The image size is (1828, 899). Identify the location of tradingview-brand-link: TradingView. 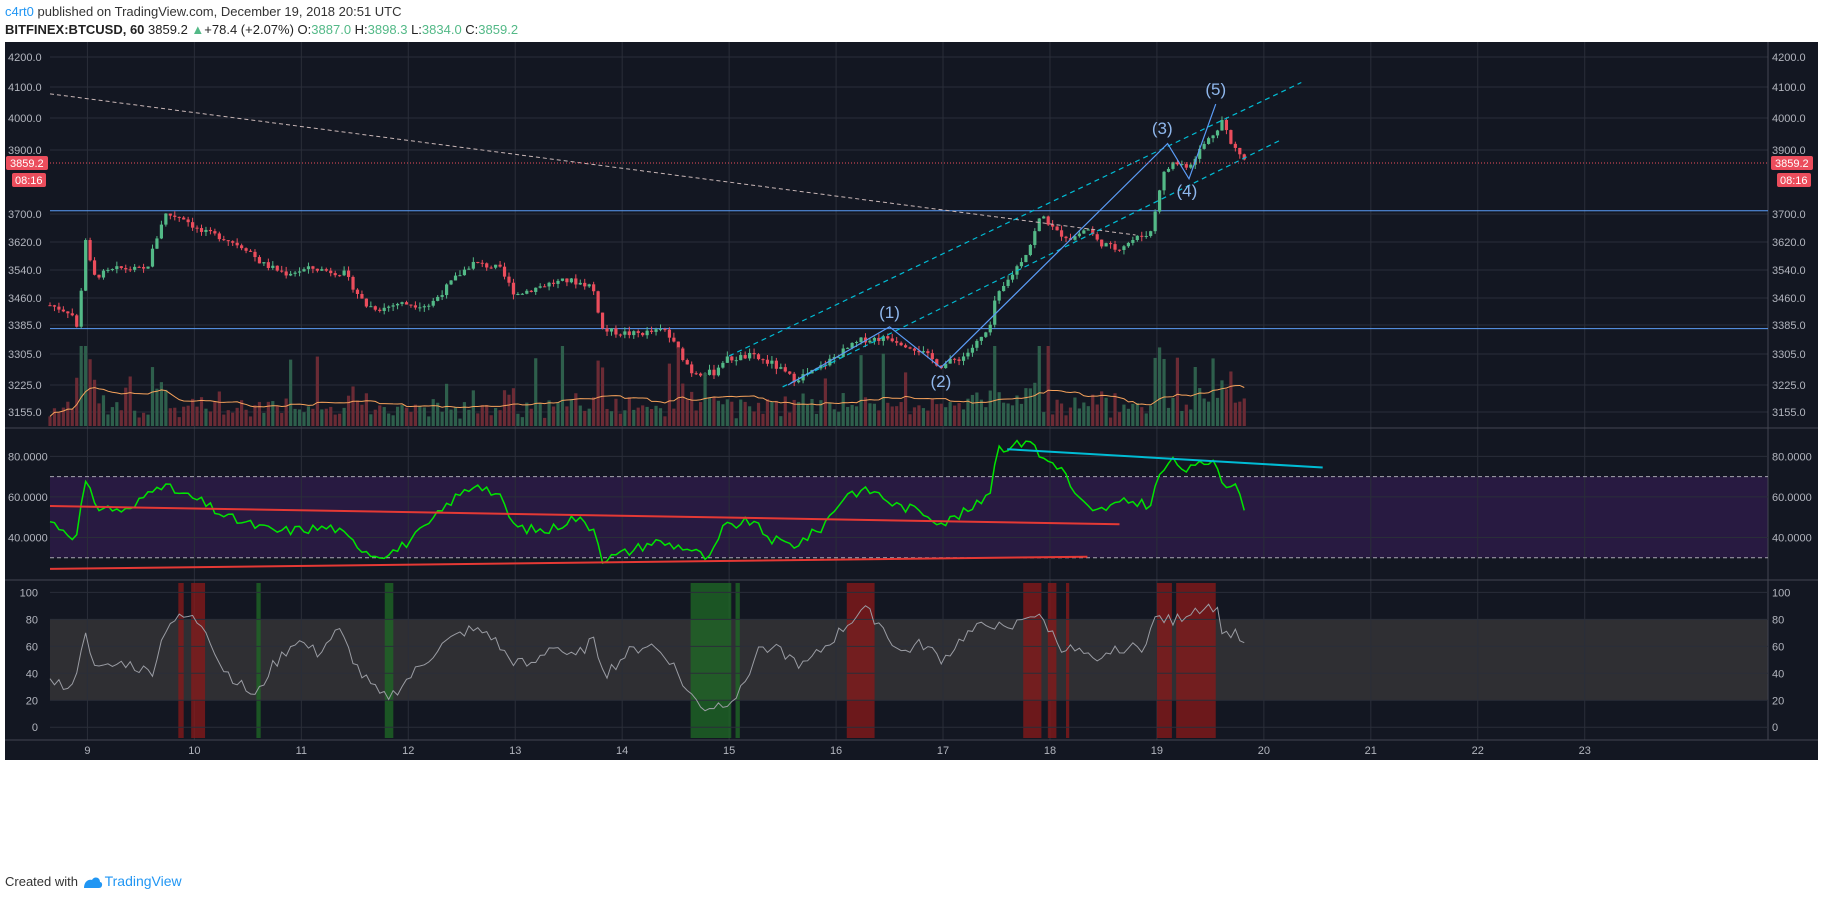
(143, 881).